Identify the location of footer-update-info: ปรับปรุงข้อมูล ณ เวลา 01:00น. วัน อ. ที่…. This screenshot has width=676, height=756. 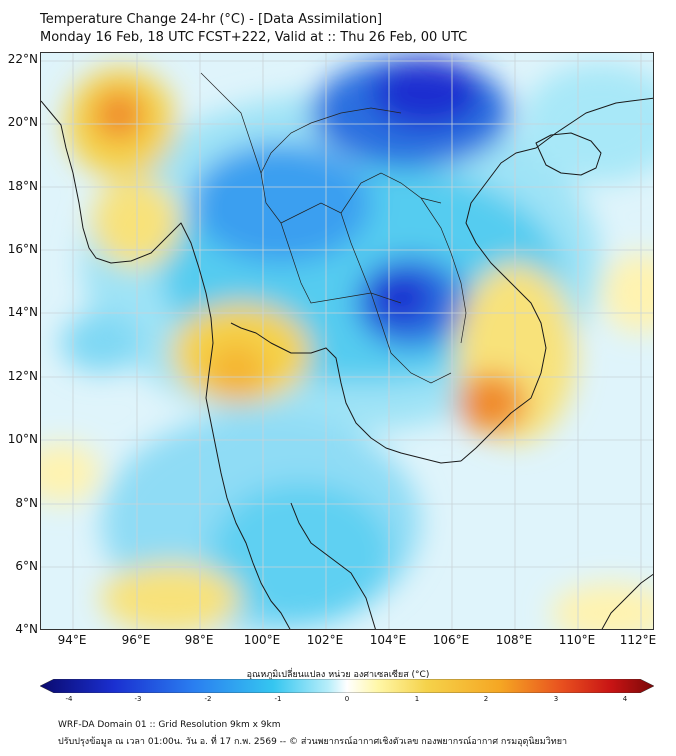
(313, 742).